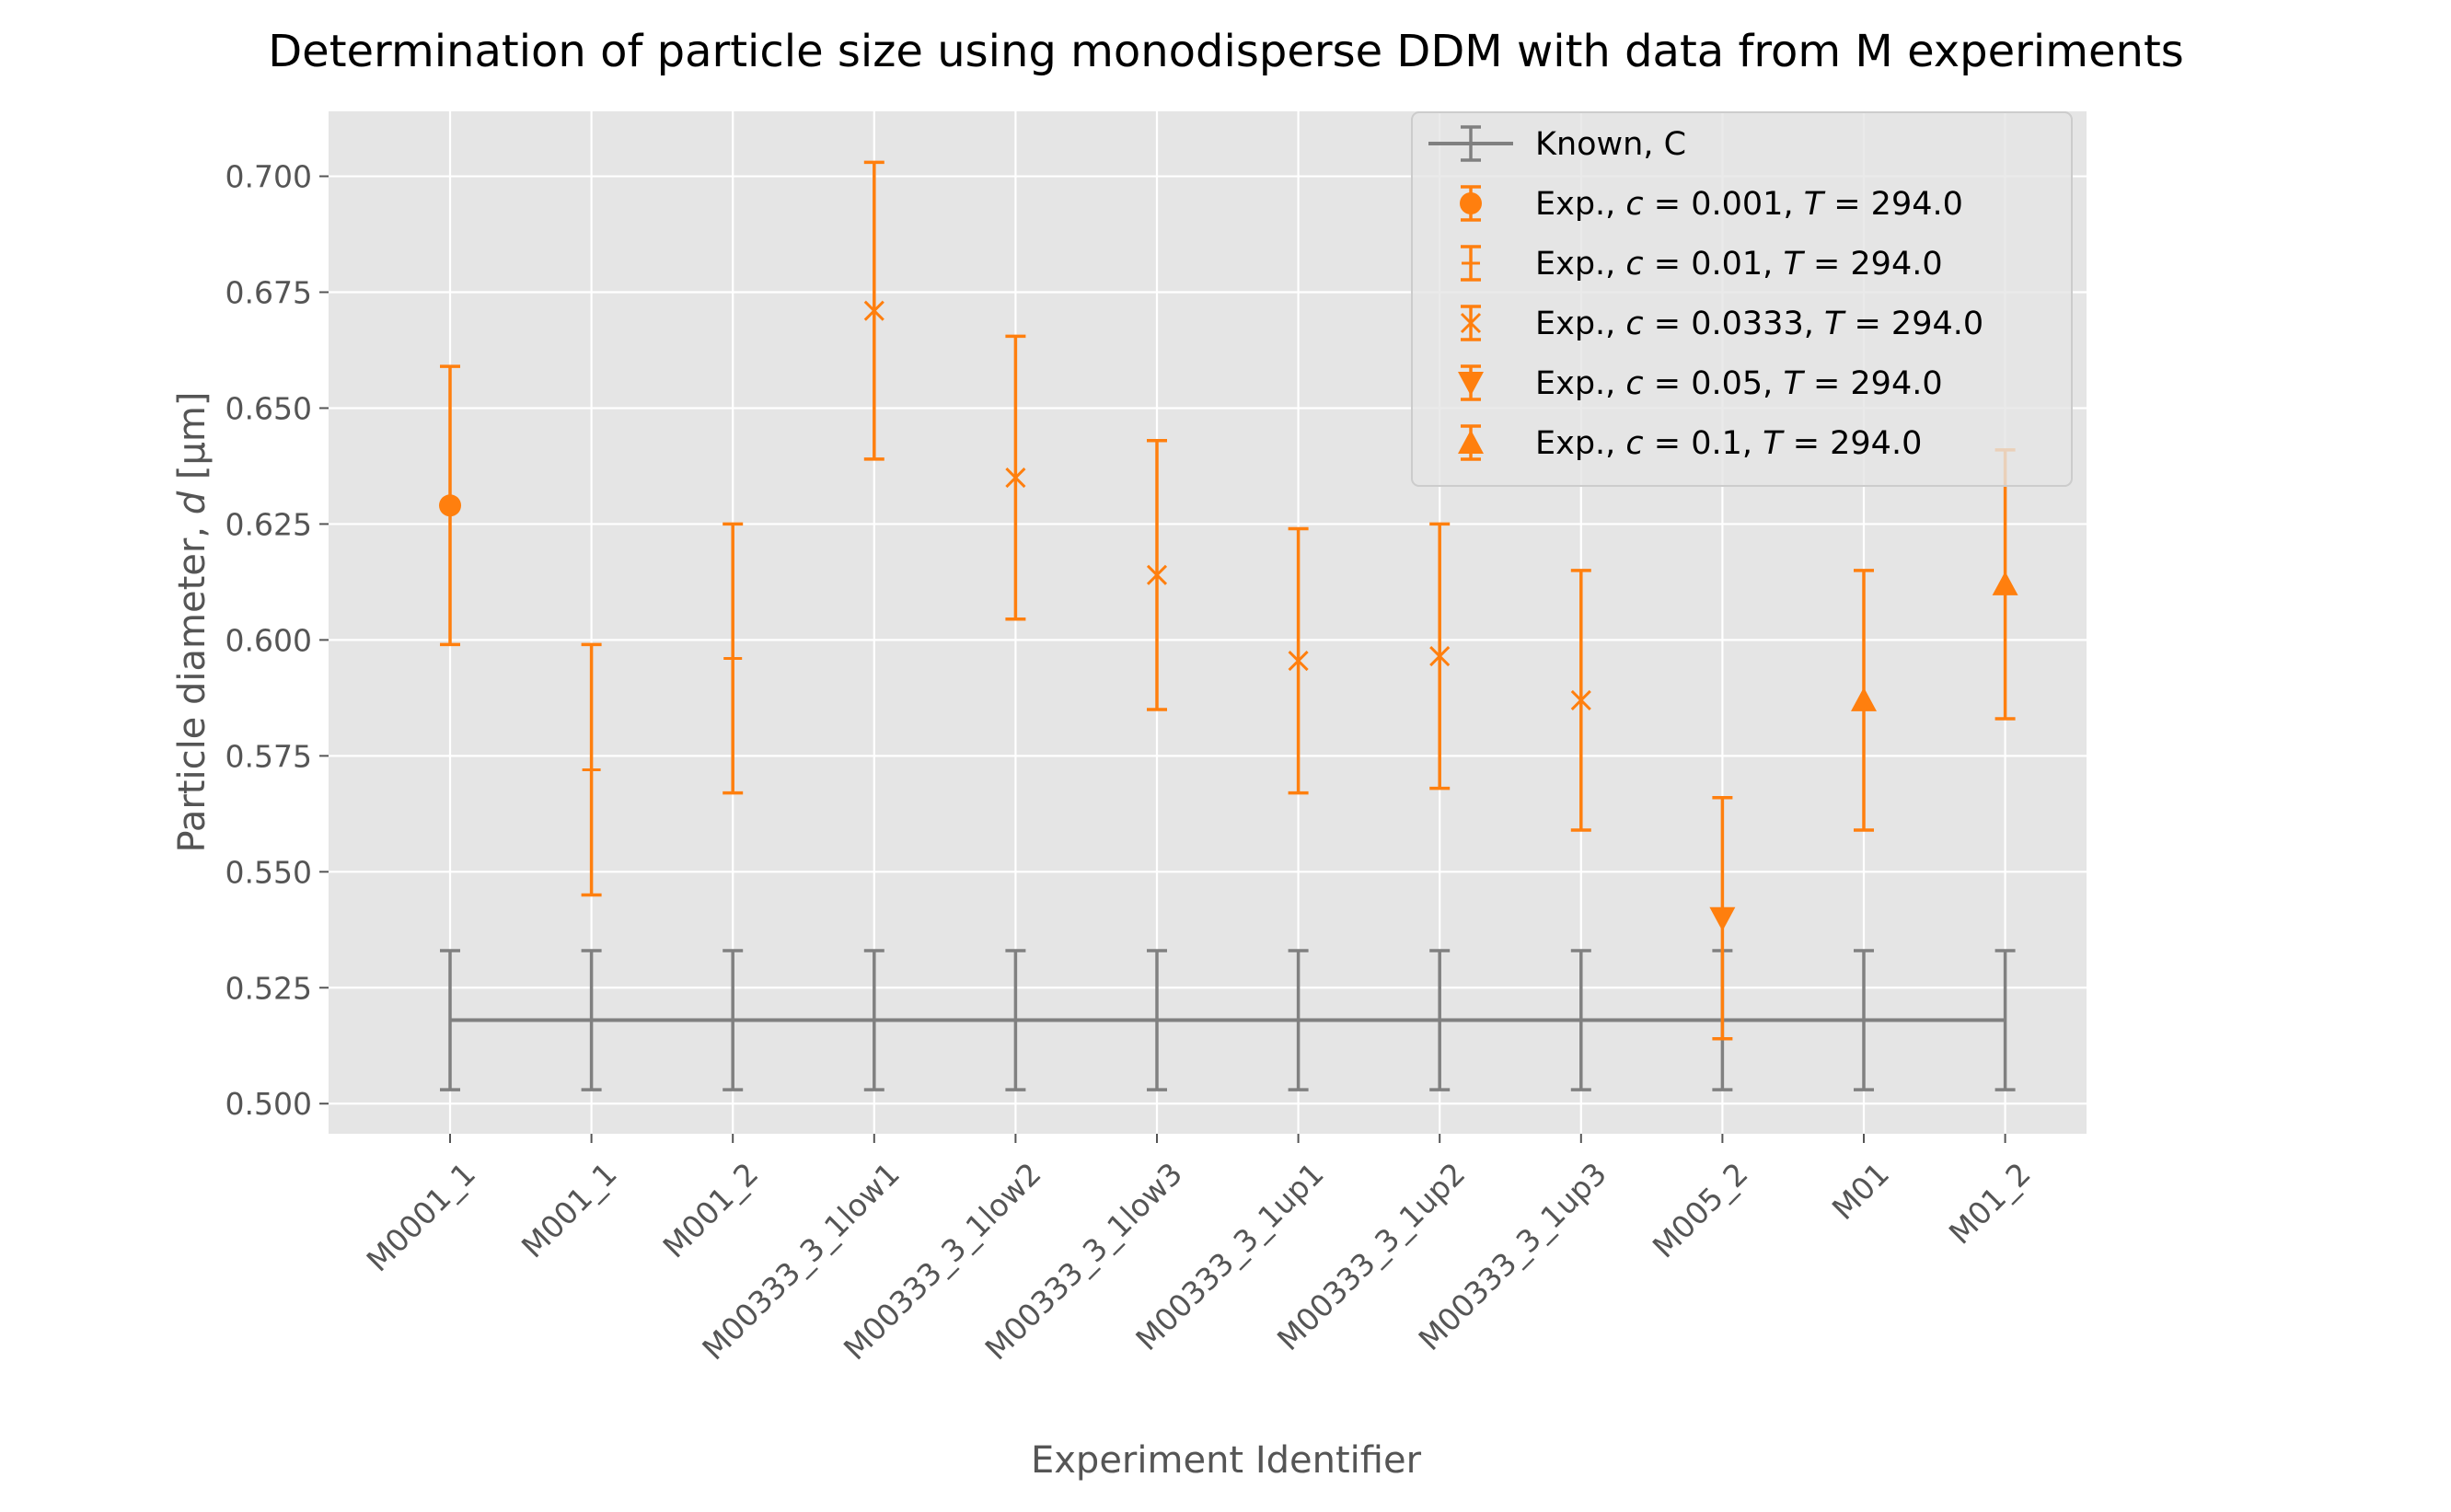 This screenshot has height=1512, width=2451. Describe the element at coordinates (268, 756) in the screenshot. I see `y-tick-label: 0.575` at that location.